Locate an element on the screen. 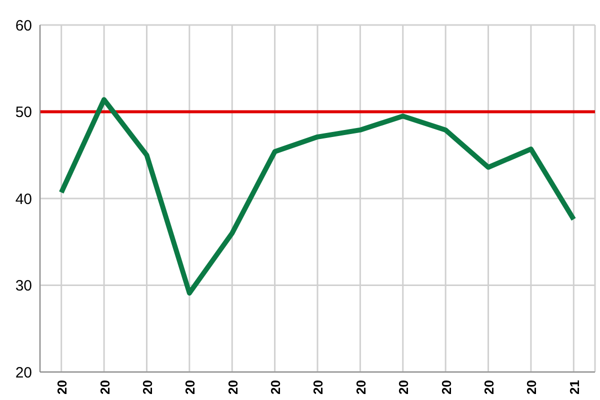 This screenshot has height=400, width=600. y-tick-label: 60 is located at coordinates (23, 25).